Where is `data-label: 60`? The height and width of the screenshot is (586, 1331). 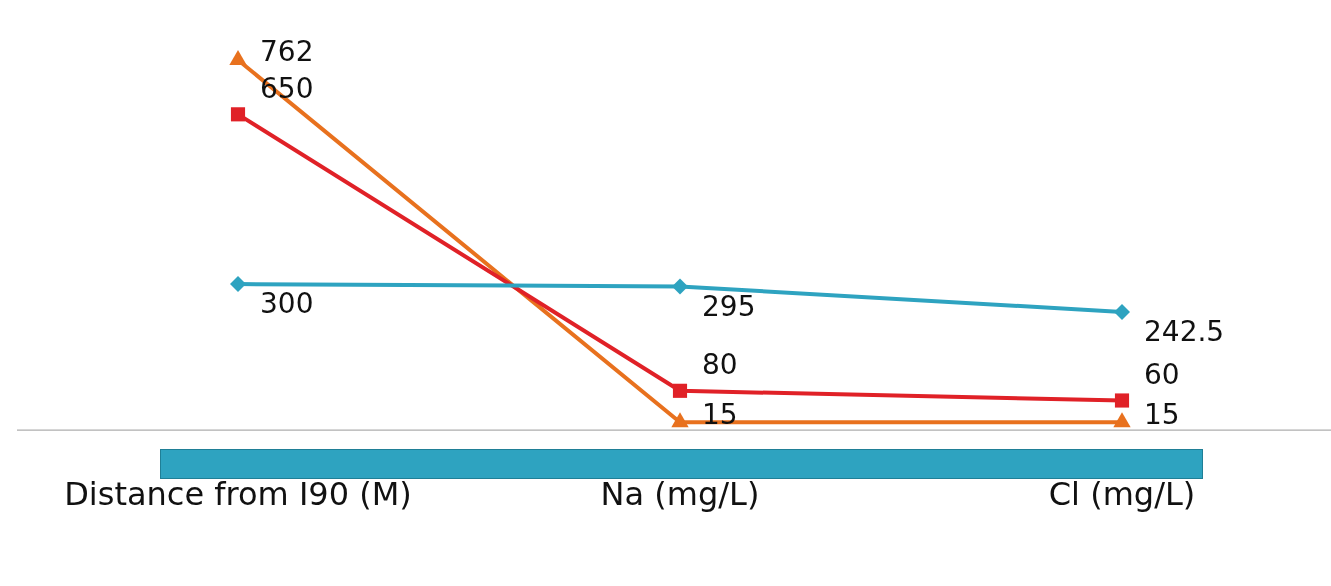
data-label: 60 is located at coordinates (1162, 374).